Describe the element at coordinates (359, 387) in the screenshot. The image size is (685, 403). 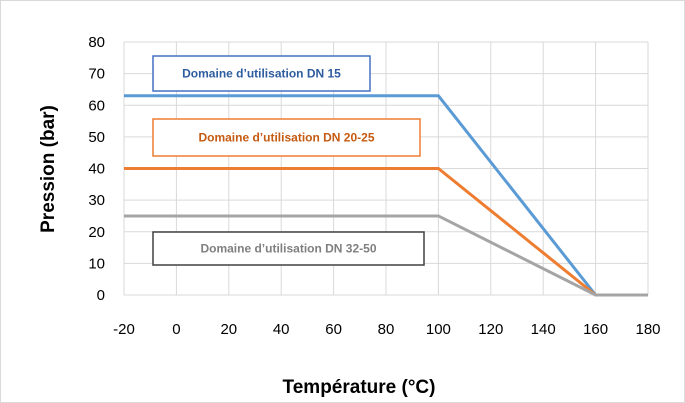
I see `x-axis-title: Température (°C)` at that location.